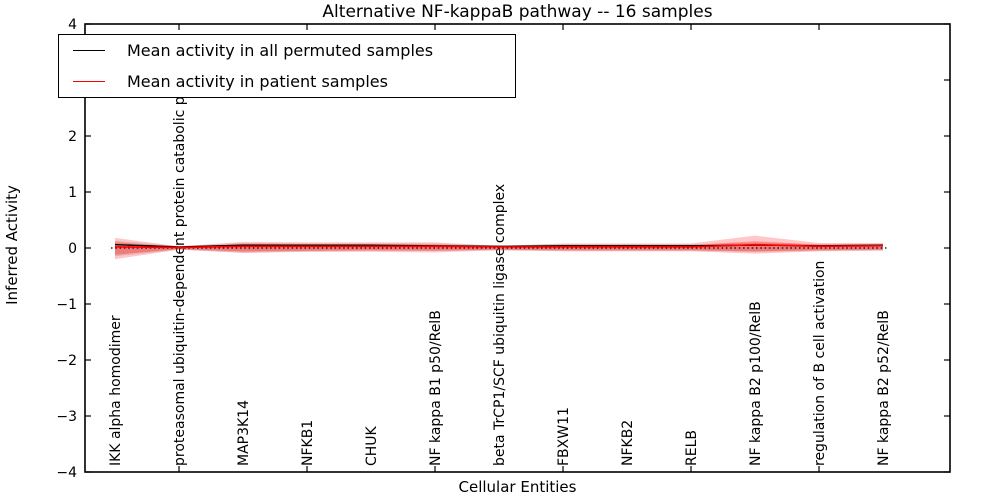 The height and width of the screenshot is (500, 1000). Describe the element at coordinates (89, 50) in the screenshot. I see `legend-line-sample-permuted` at that location.